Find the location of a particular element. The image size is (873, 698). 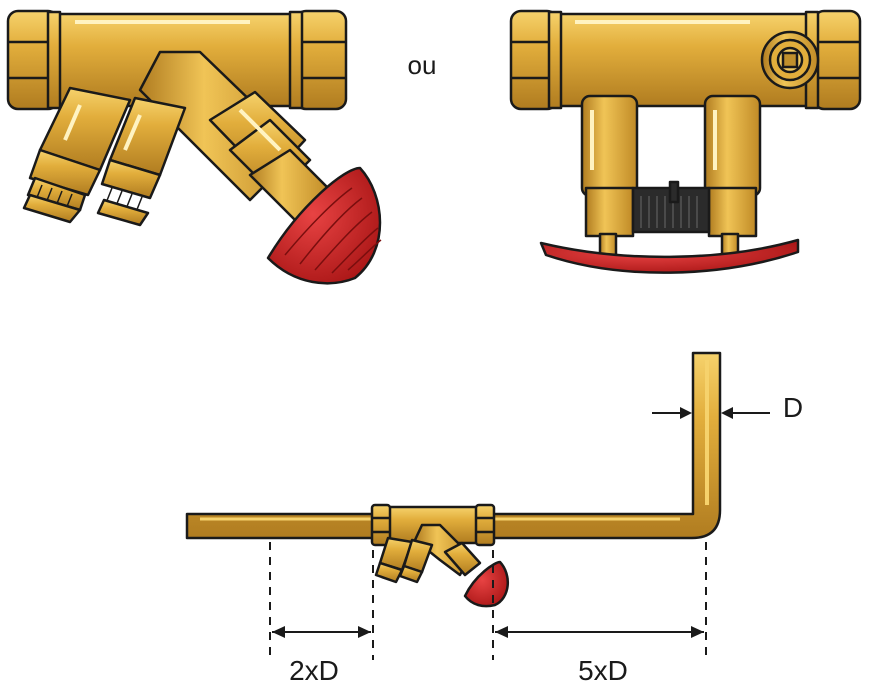

diameter-dimension is located at coordinates (711, 413).